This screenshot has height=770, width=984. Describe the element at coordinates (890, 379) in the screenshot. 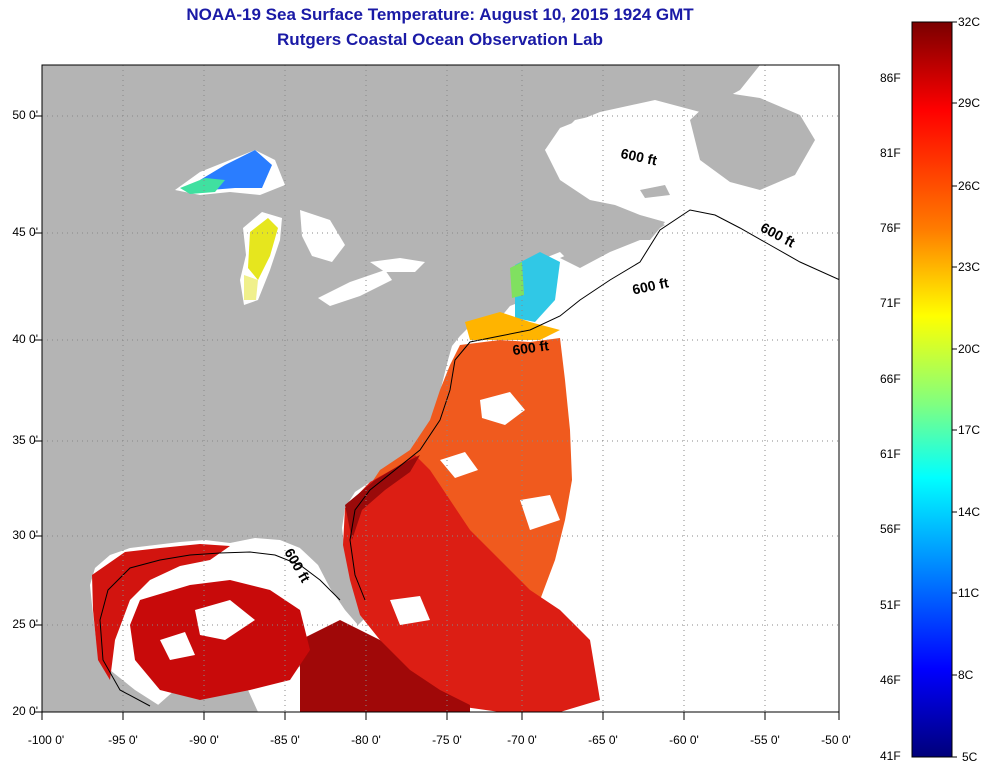

I see `colorbar-fahrenheit-label: 66F` at that location.